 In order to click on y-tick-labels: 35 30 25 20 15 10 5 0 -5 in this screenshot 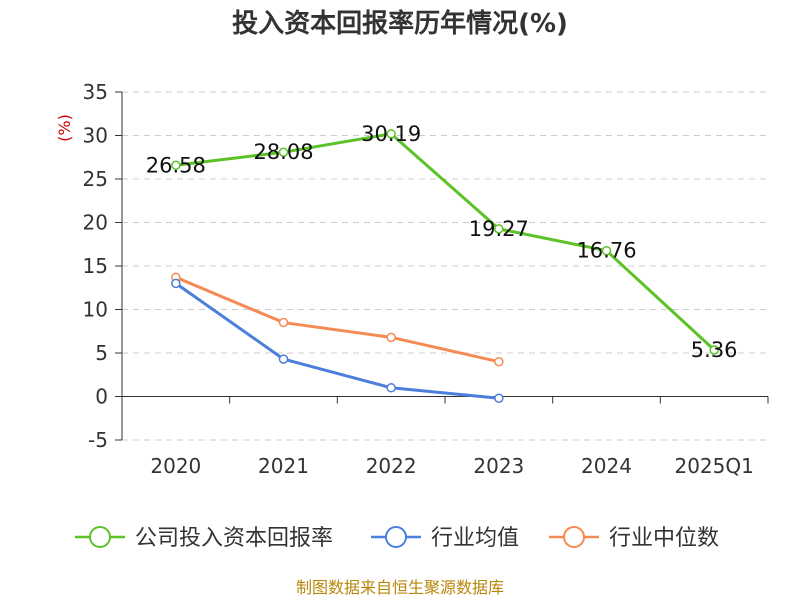, I will do `click(95, 266)`.